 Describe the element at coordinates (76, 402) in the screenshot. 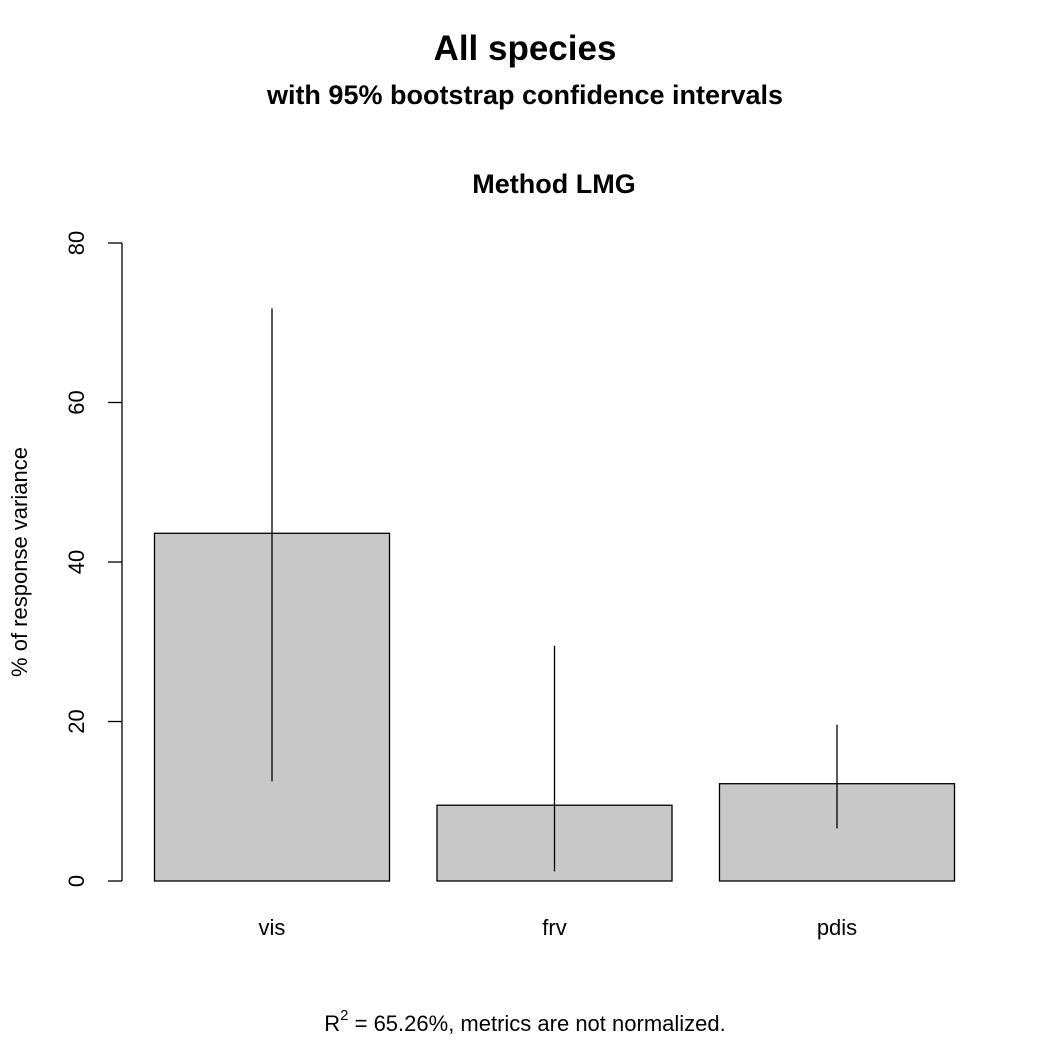

I see `y-tick-label: 60` at that location.